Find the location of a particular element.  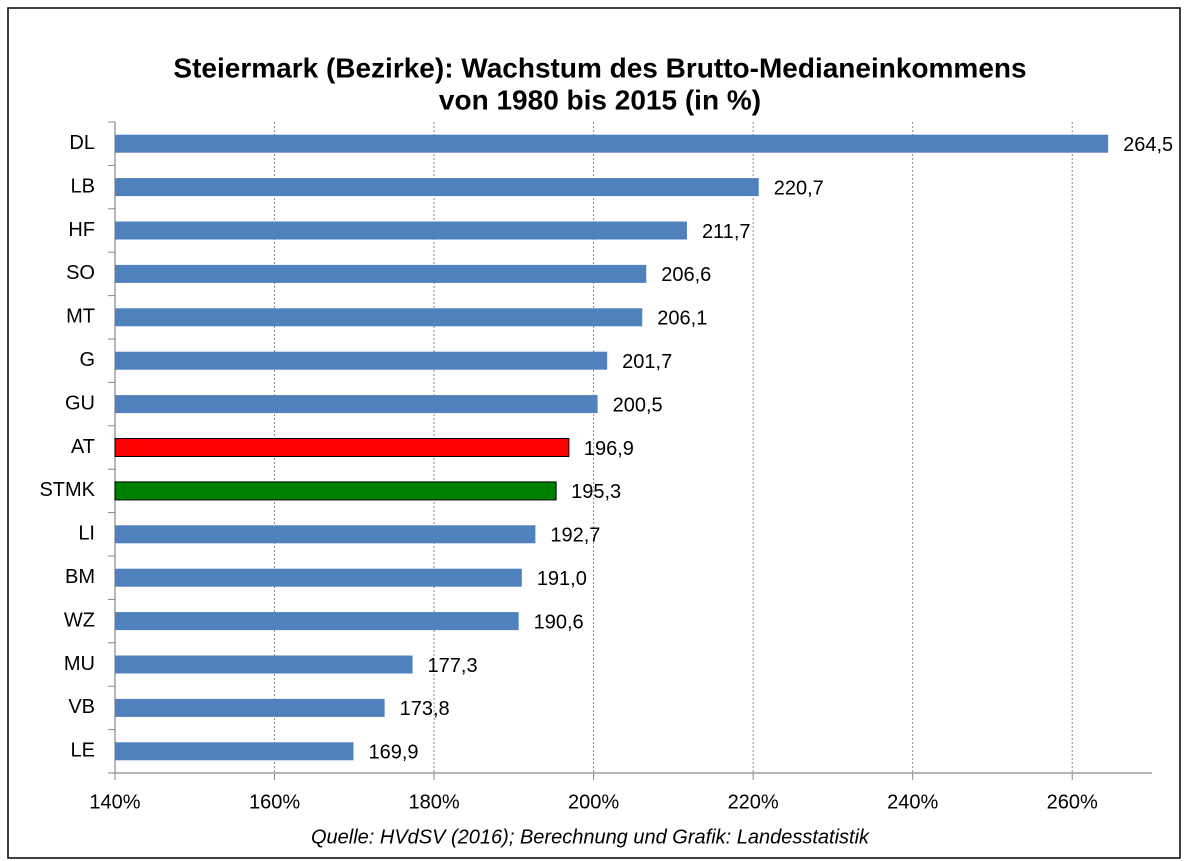

data-label: 195,3 is located at coordinates (596, 492).